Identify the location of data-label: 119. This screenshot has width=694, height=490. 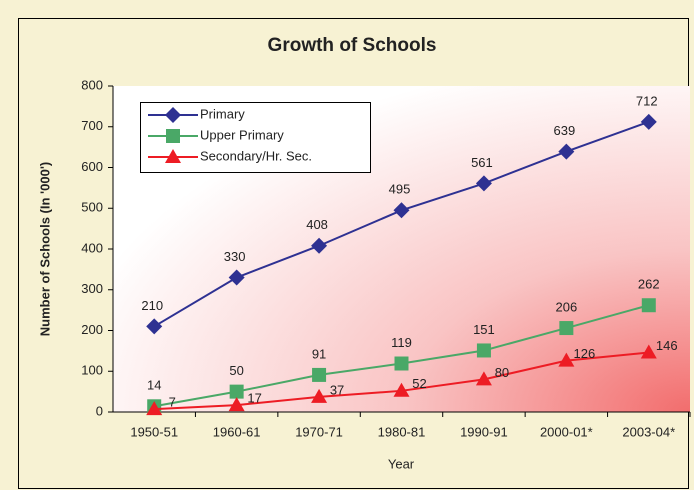
(401, 342).